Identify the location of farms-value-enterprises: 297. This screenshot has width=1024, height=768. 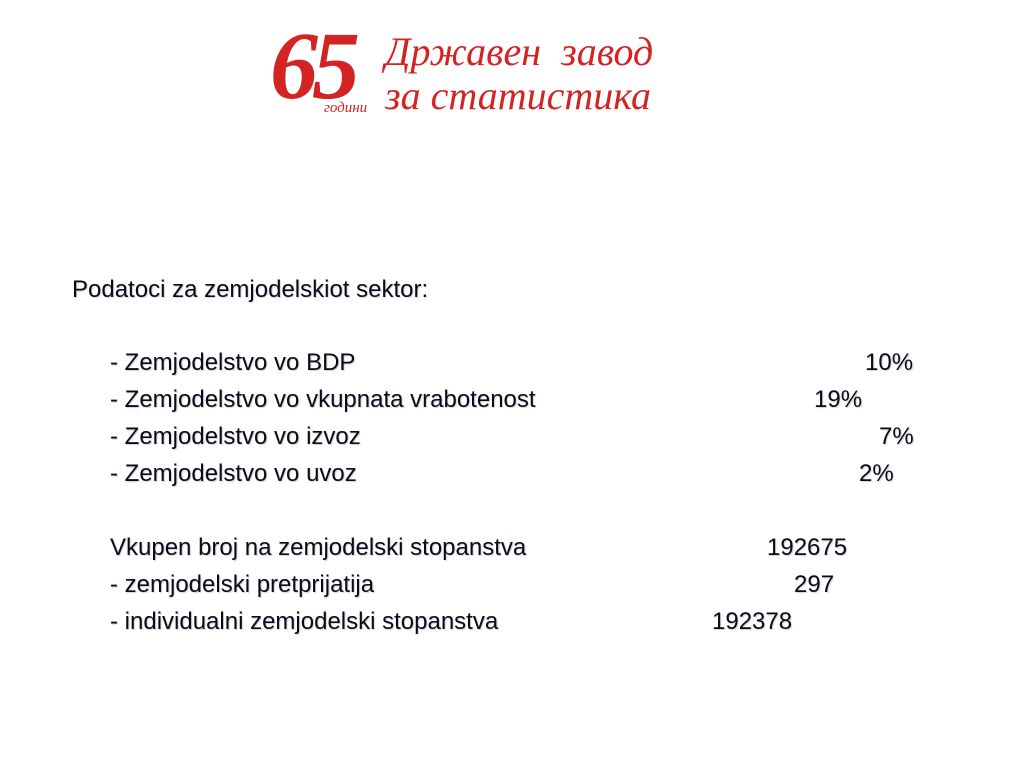
(814, 584).